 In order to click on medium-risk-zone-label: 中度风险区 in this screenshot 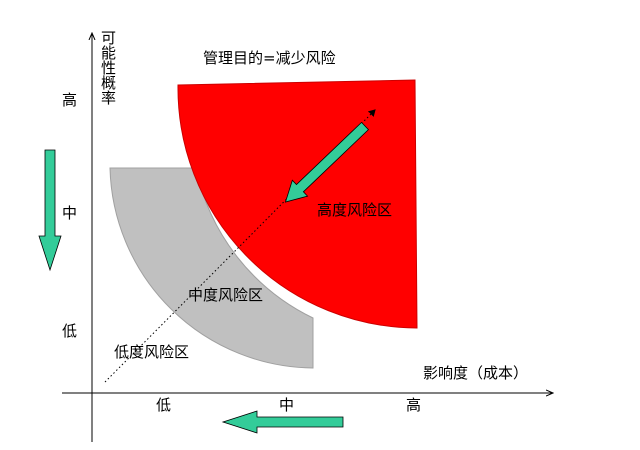, I will do `click(226, 295)`.